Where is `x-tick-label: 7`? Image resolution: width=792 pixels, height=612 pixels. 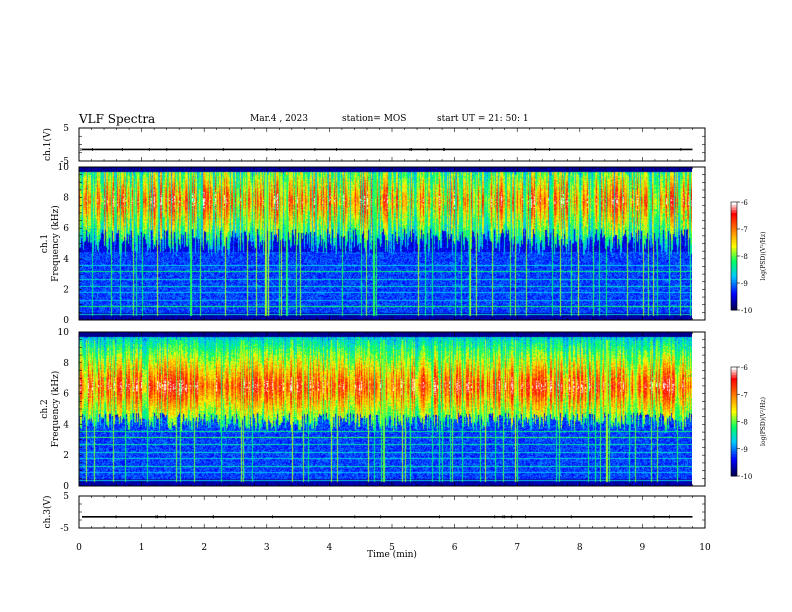 x-tick-label: 7 is located at coordinates (517, 548).